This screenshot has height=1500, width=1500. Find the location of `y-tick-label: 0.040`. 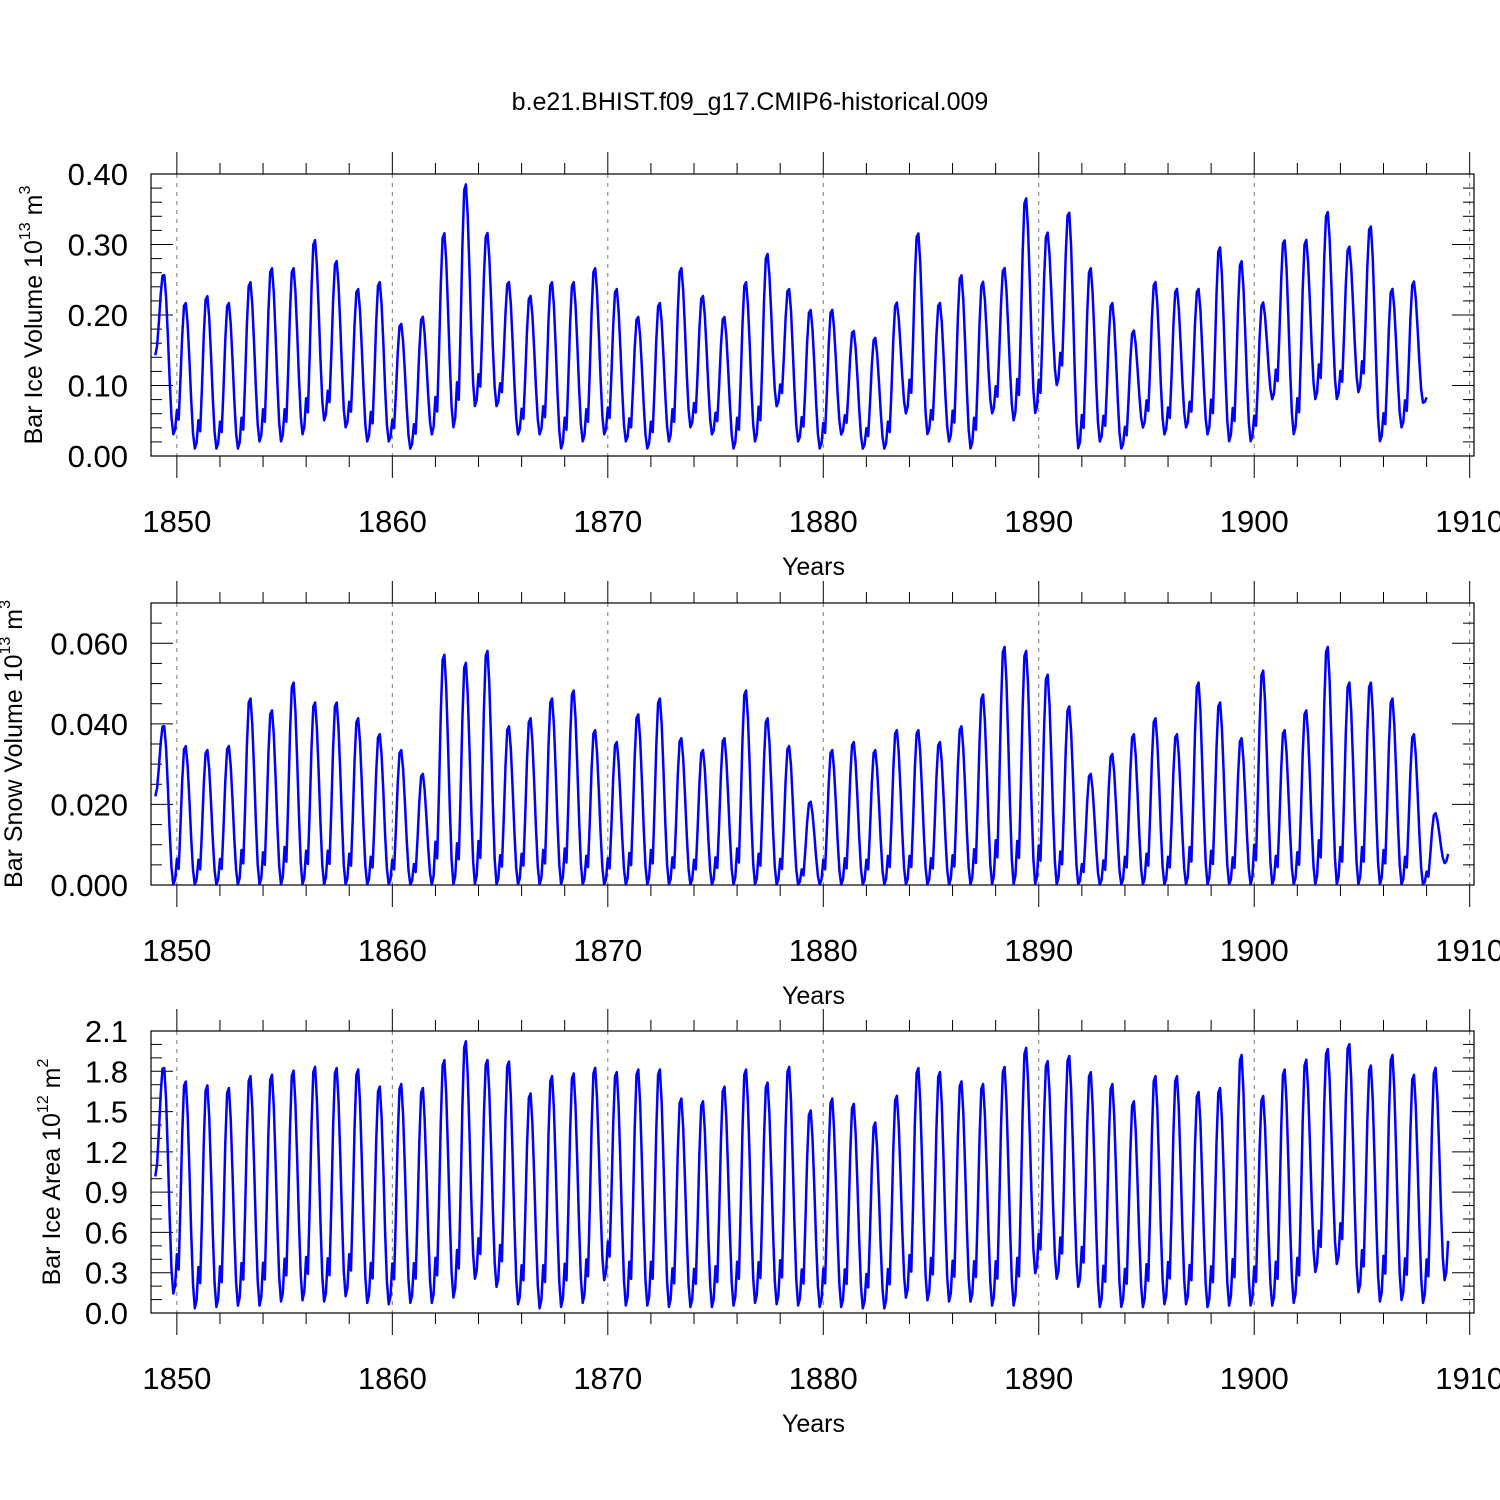

y-tick-label: 0.040 is located at coordinates (89, 724).